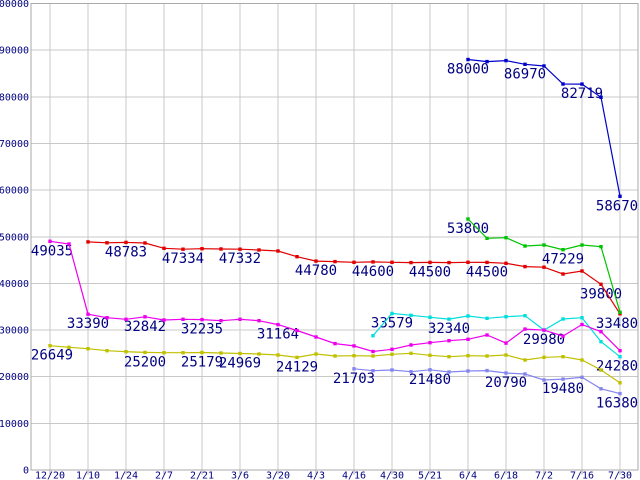 This screenshot has height=480, width=640. Describe the element at coordinates (183, 259) in the screenshot. I see `data-label-red: 47334` at that location.